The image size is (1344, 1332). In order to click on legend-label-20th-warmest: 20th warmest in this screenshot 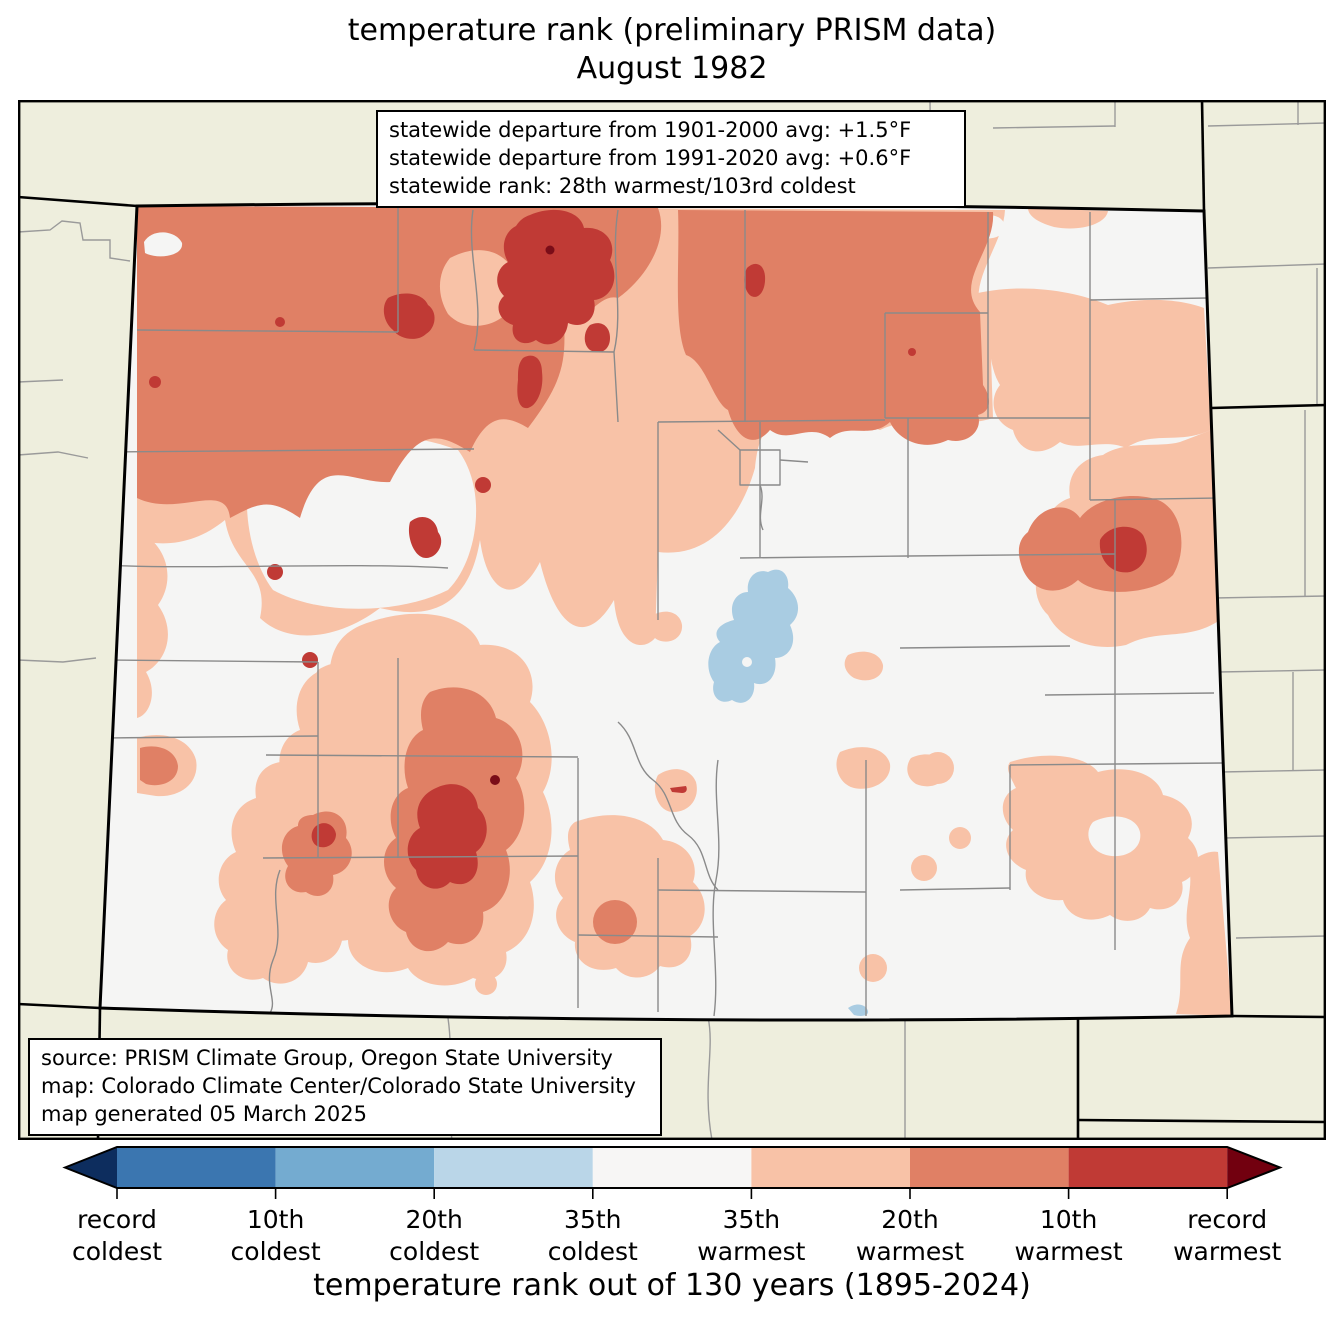, I will do `click(910, 1235)`.